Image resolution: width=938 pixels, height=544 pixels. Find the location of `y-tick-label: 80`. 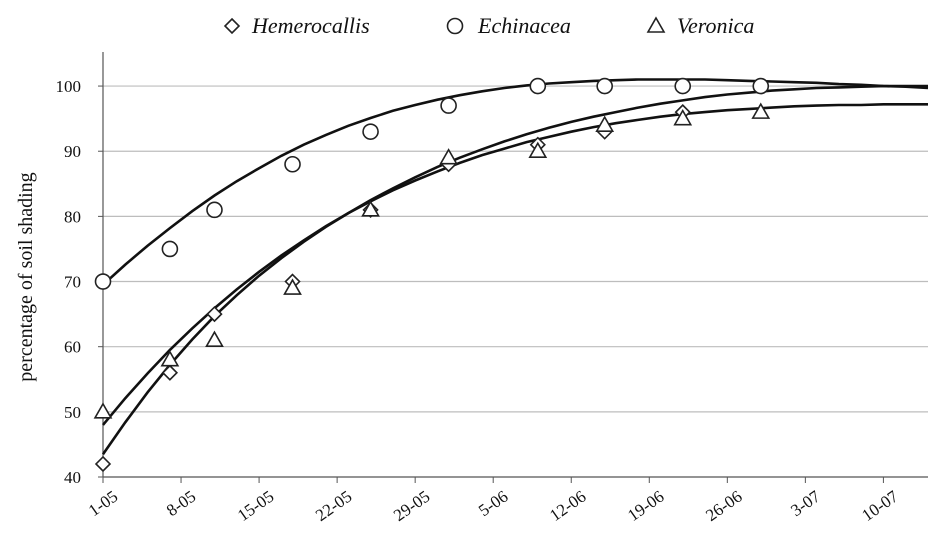

y-tick-label: 80 is located at coordinates (72, 216).